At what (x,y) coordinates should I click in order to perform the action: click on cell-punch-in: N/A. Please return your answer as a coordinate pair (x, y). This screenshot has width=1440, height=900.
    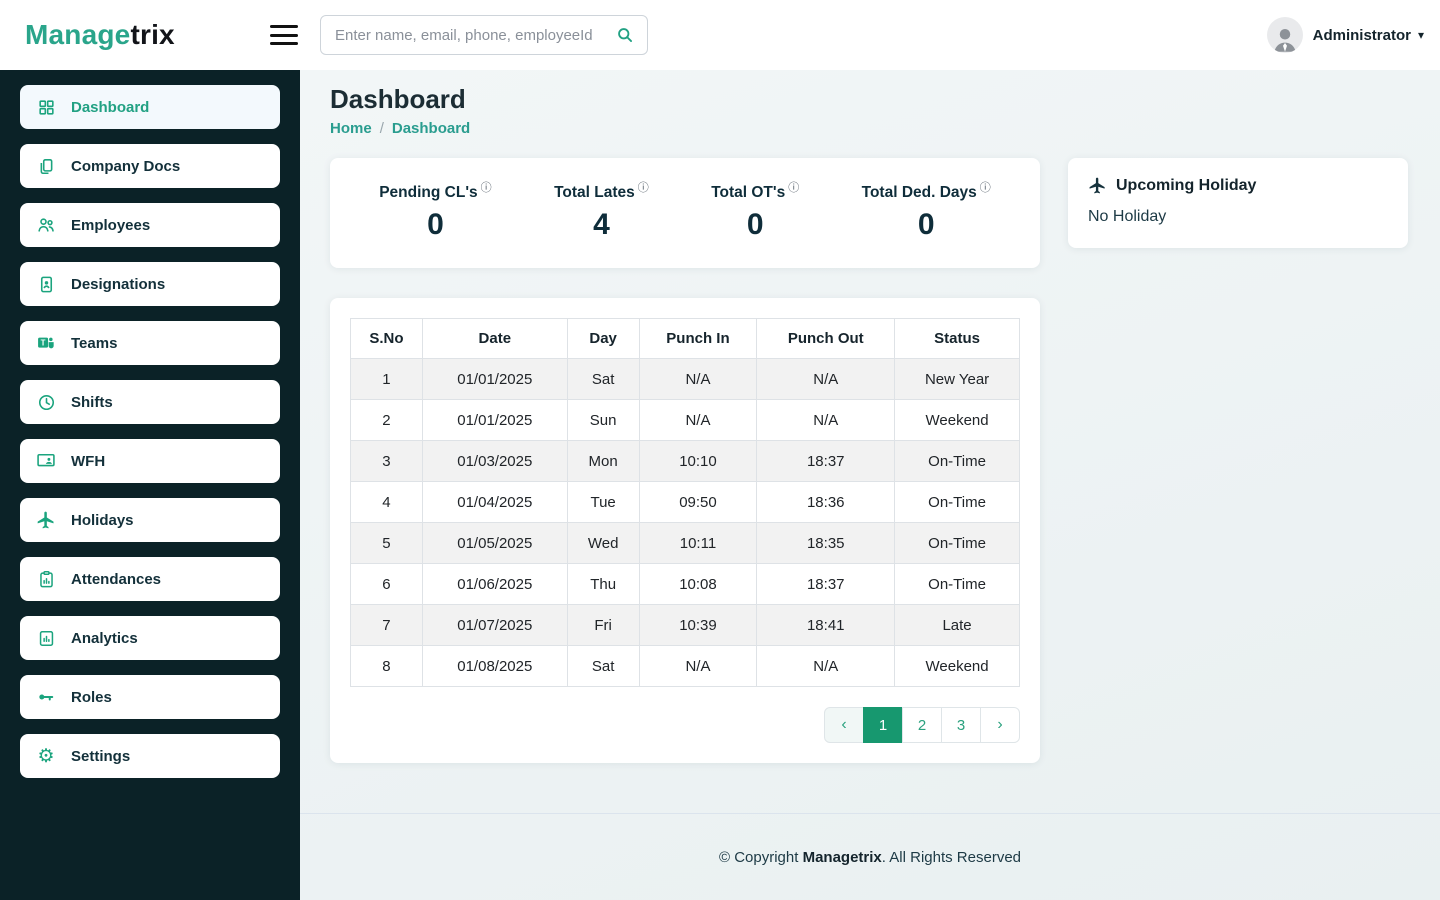
    Looking at the image, I should click on (698, 379).